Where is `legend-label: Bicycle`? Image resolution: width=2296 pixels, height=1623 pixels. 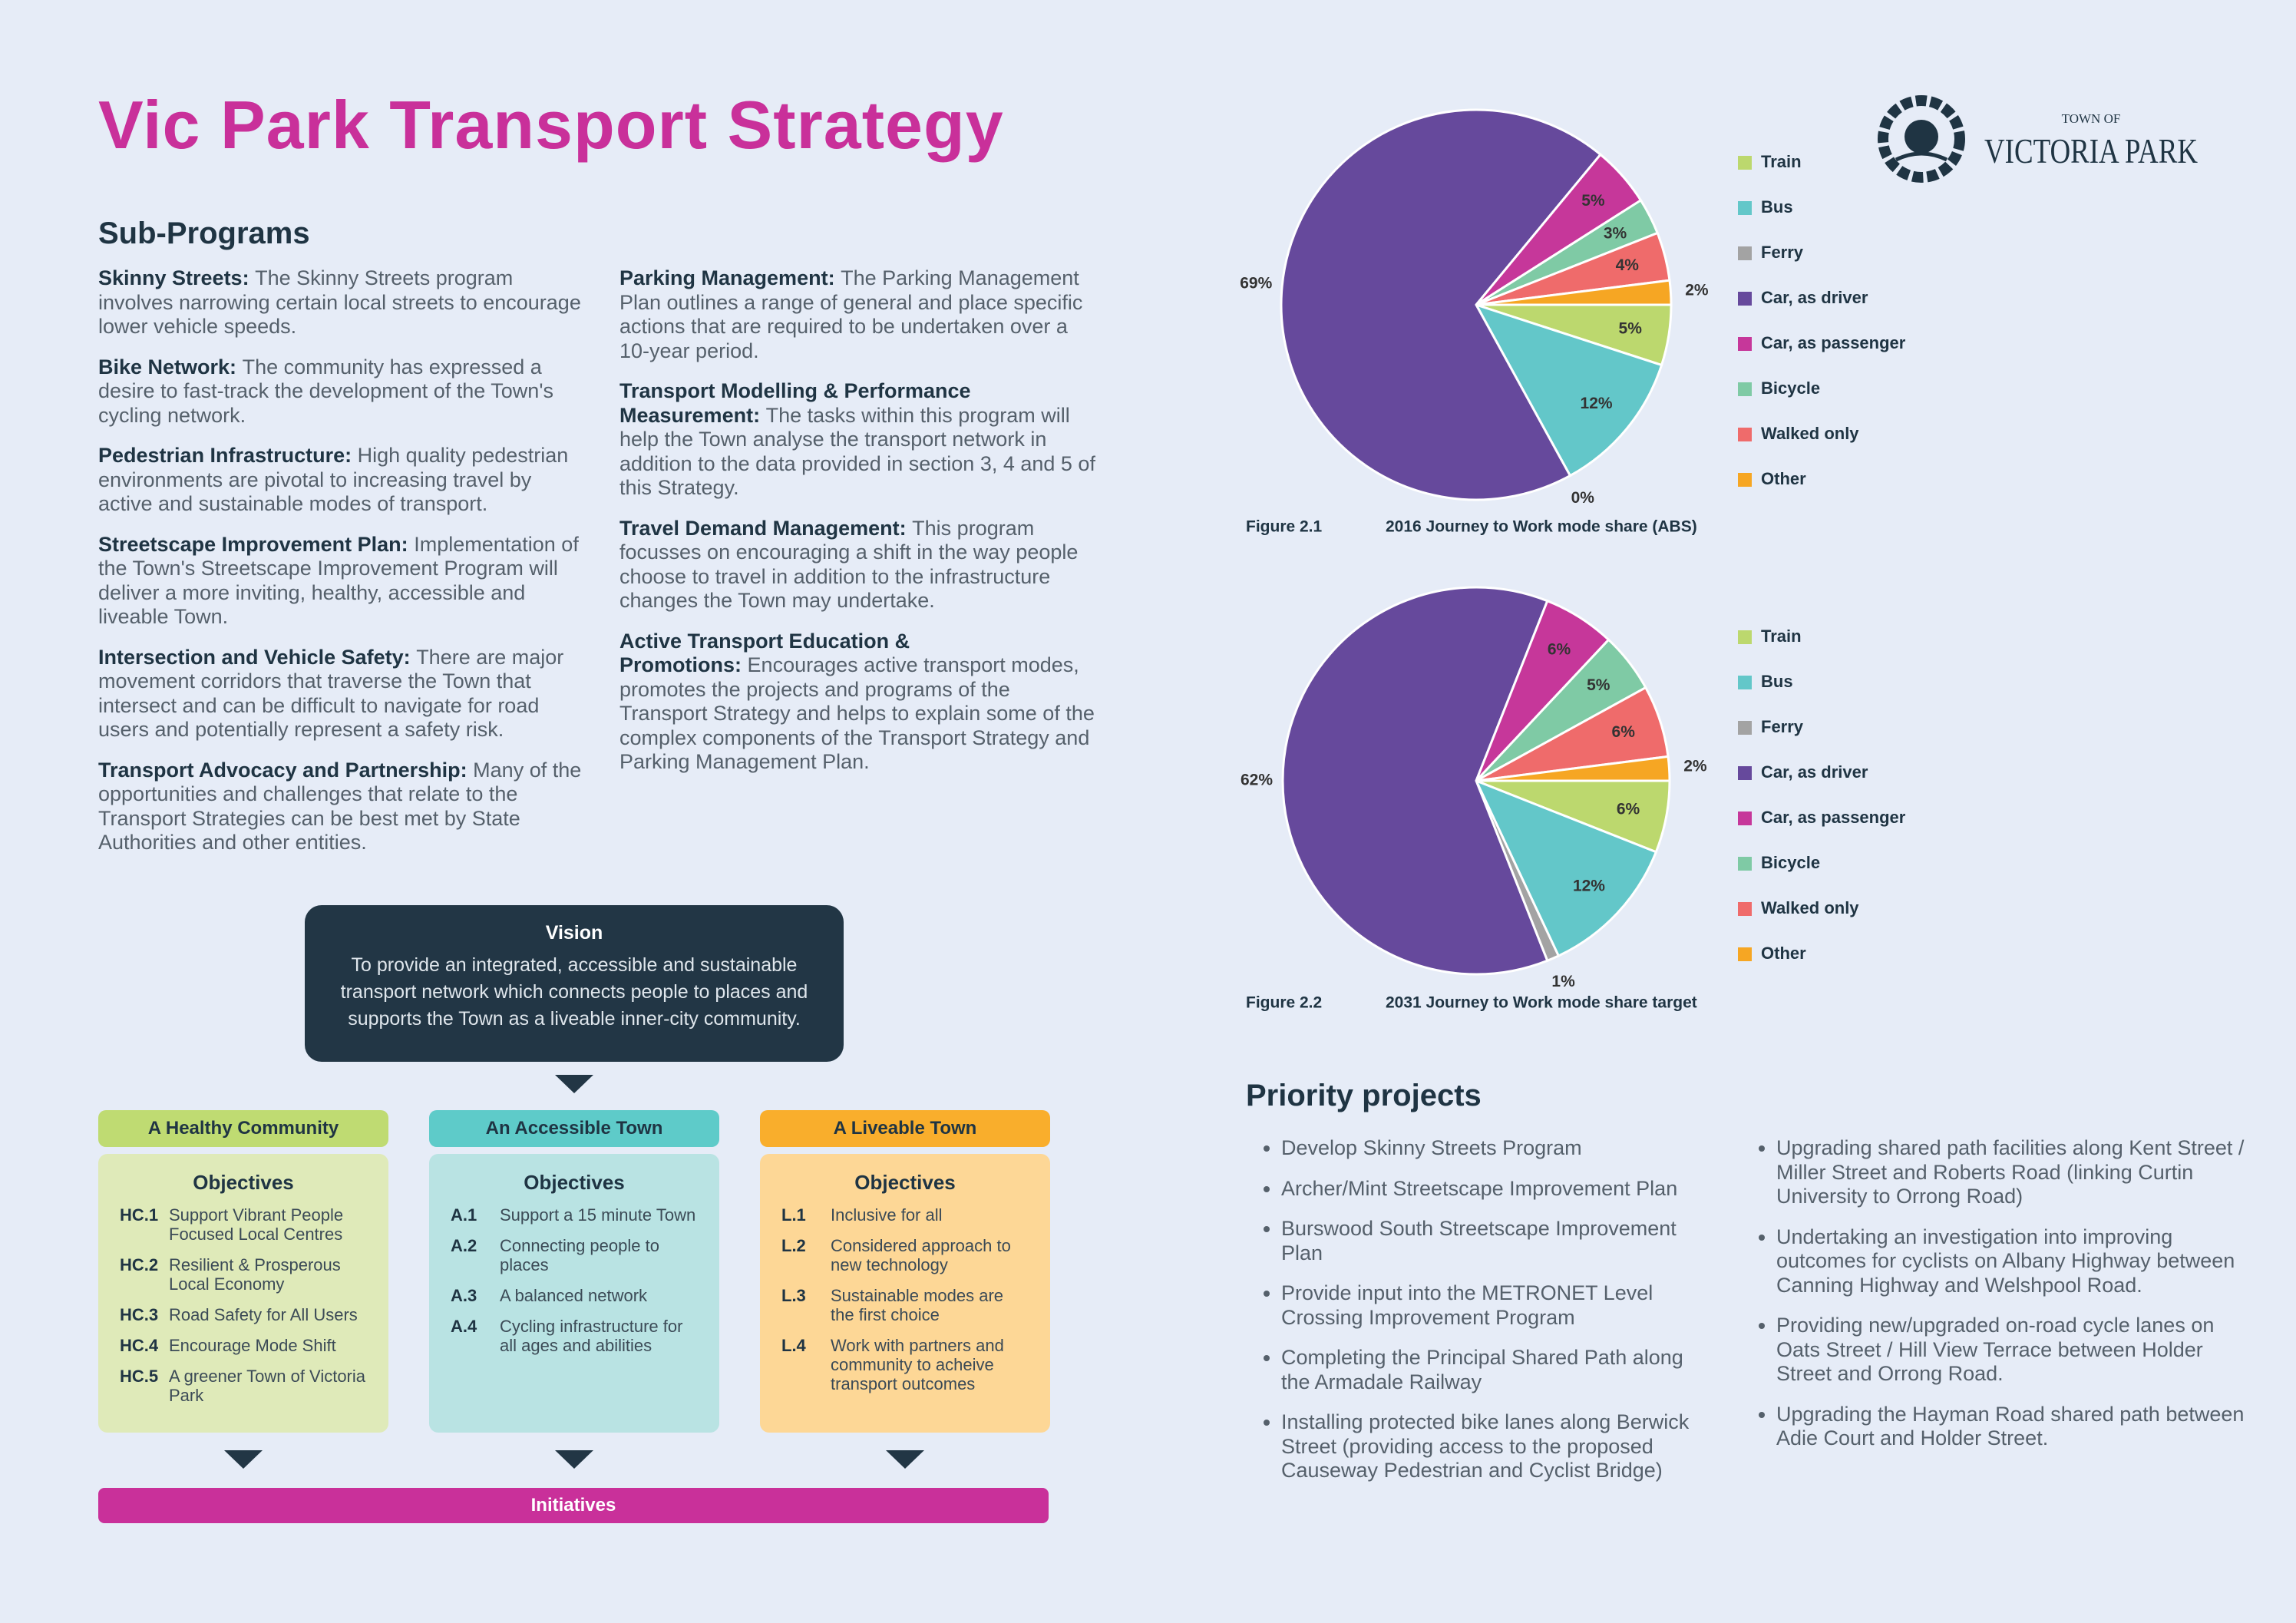
legend-label: Bicycle is located at coordinates (1791, 862).